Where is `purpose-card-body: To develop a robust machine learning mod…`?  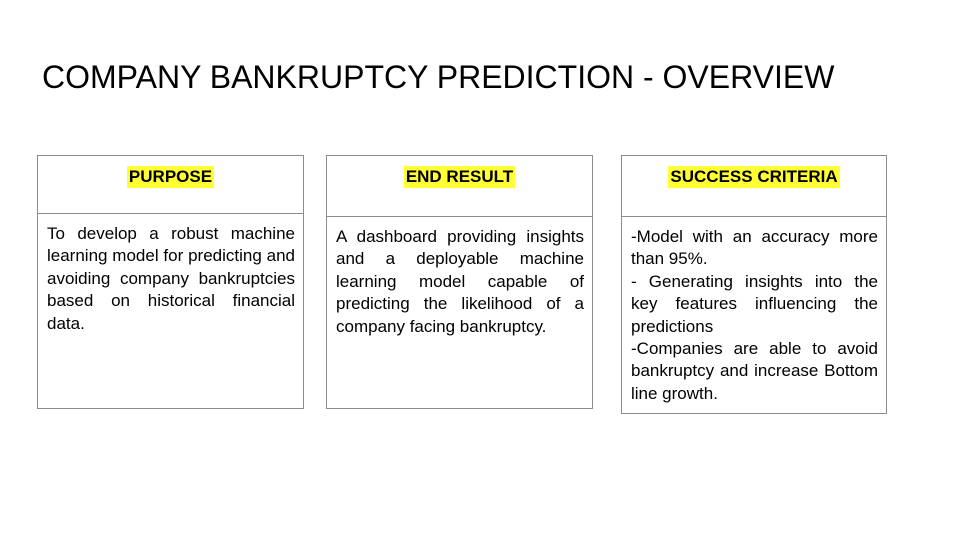 purpose-card-body: To develop a robust machine learning mod… is located at coordinates (170, 274).